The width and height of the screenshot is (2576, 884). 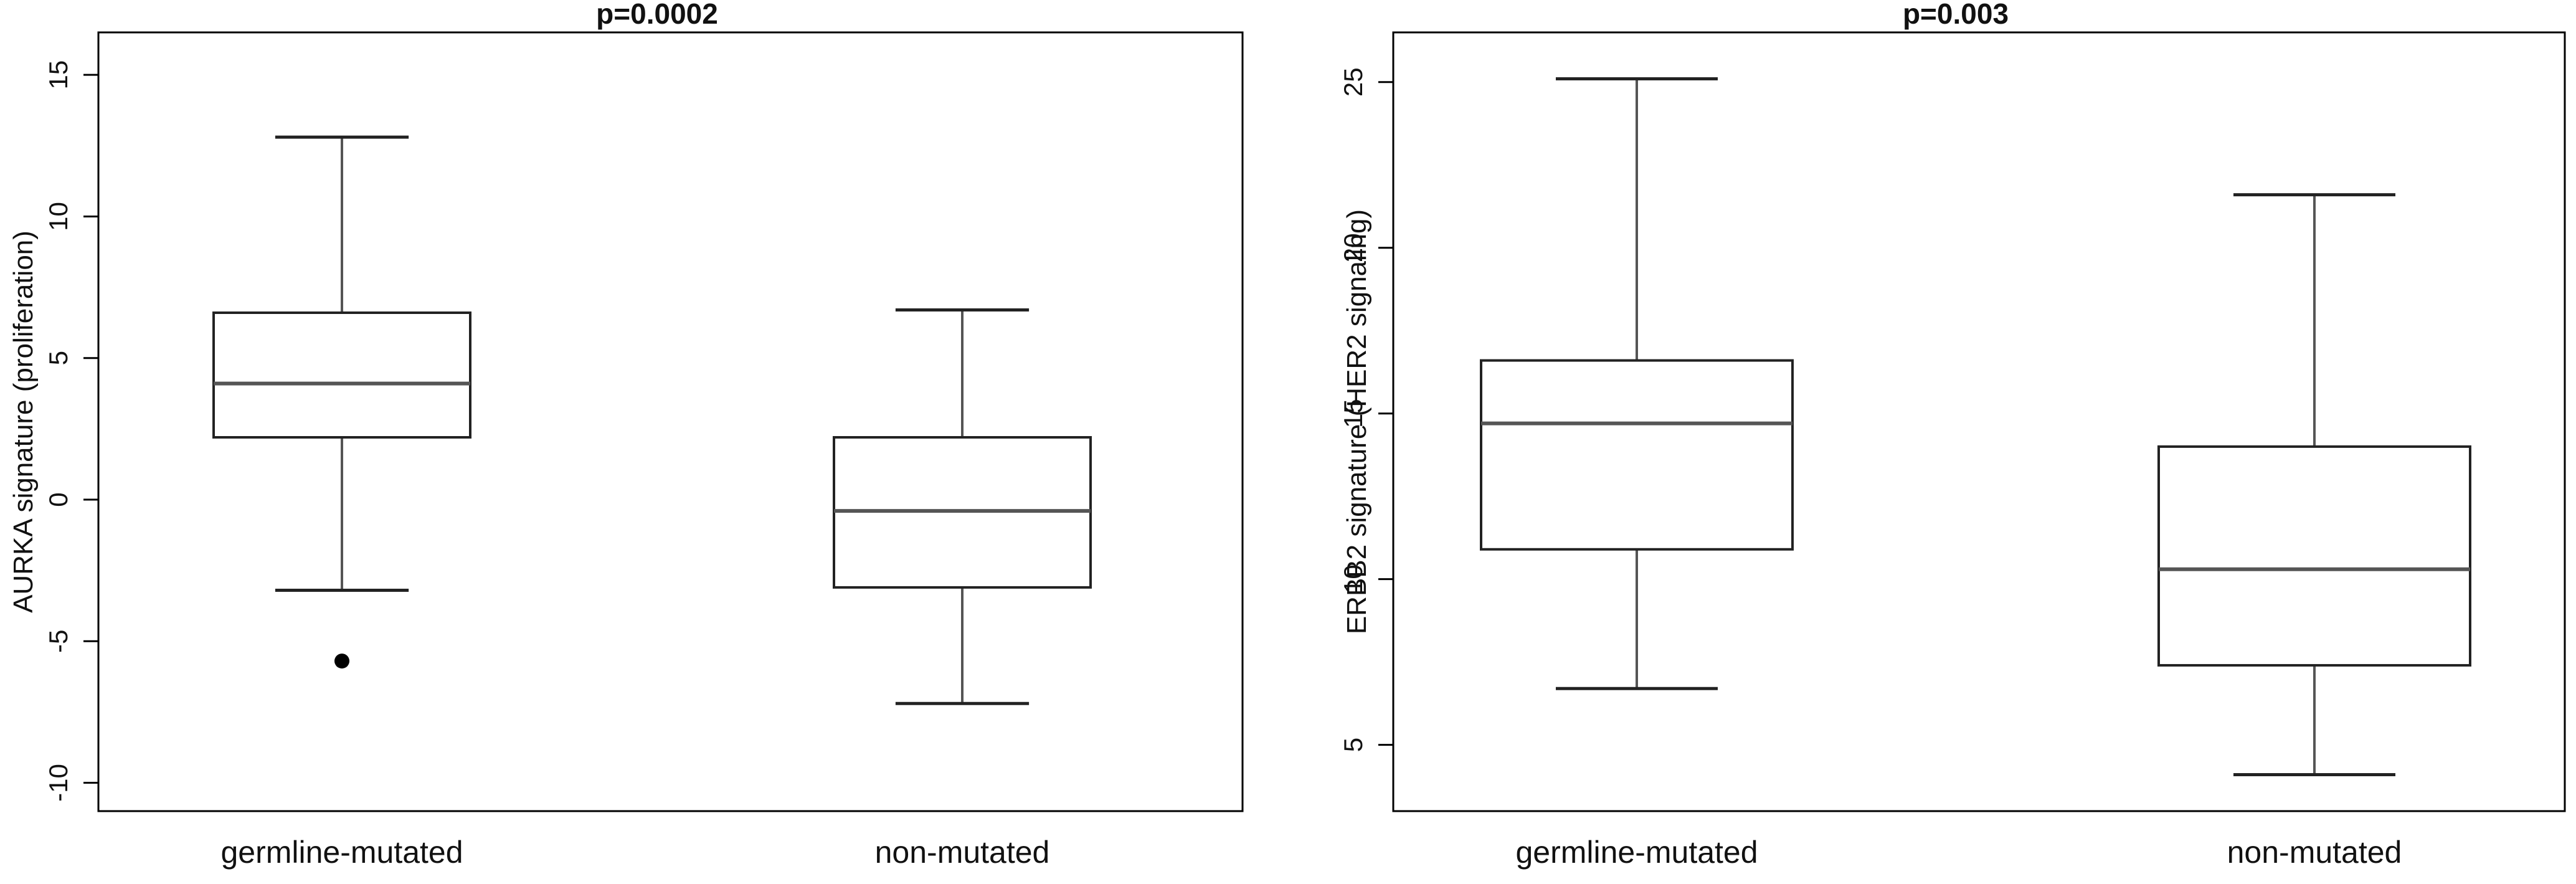 I want to click on y-tick-label: -5, so click(x=58, y=641).